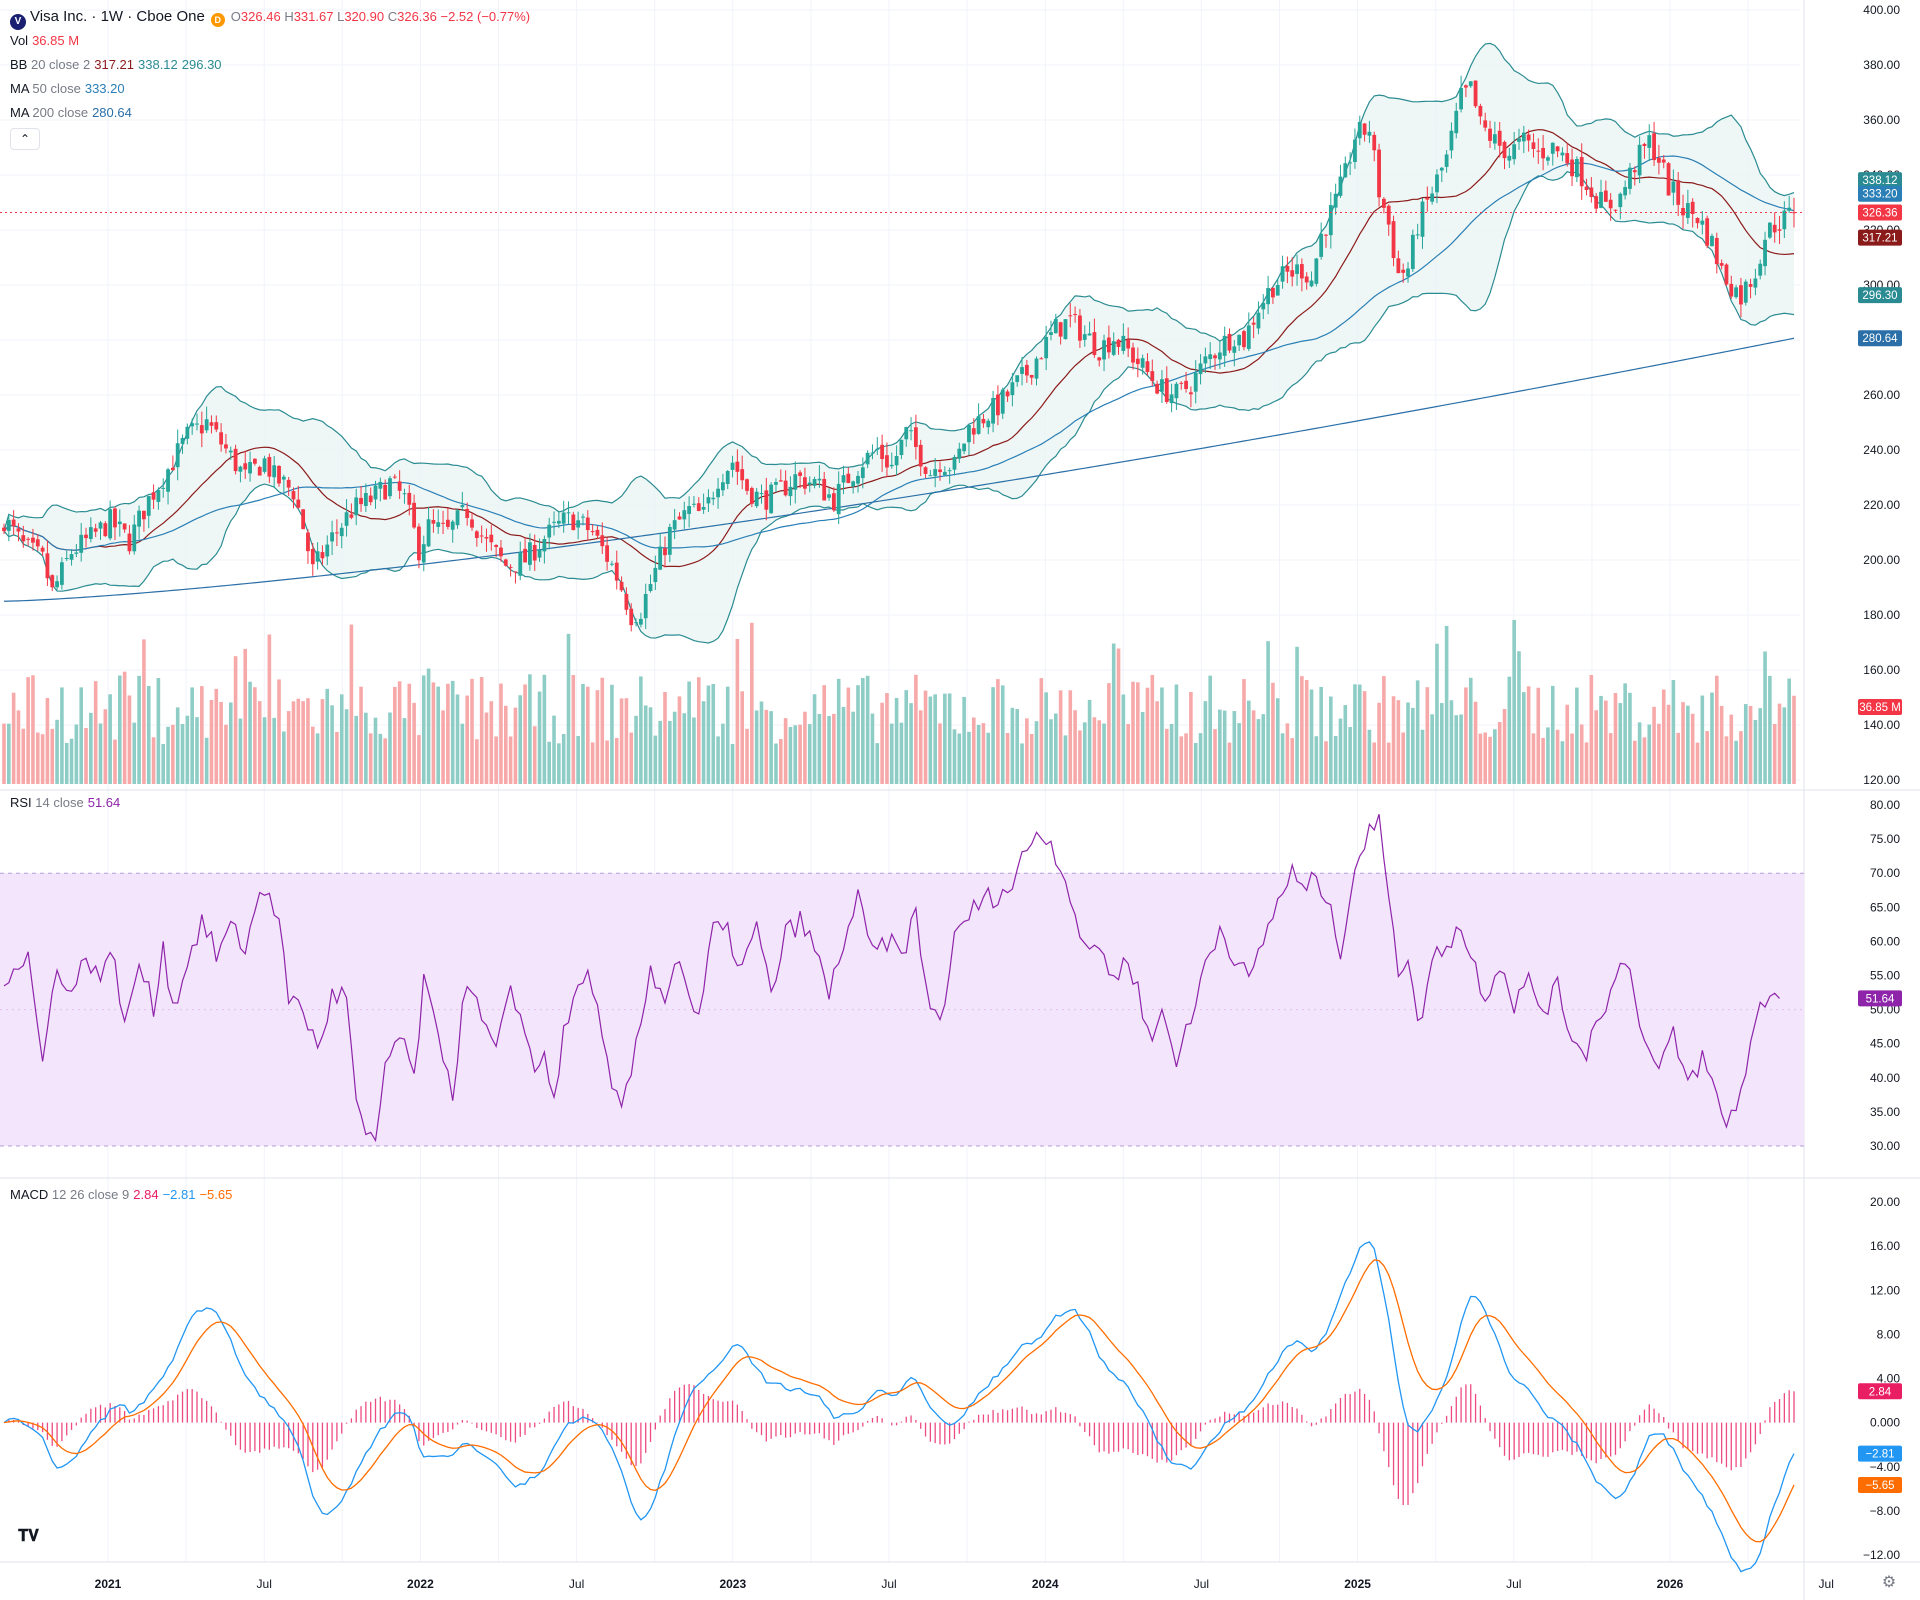  What do you see at coordinates (1889, 1582) in the screenshot?
I see `gear-icon: ⚙` at bounding box center [1889, 1582].